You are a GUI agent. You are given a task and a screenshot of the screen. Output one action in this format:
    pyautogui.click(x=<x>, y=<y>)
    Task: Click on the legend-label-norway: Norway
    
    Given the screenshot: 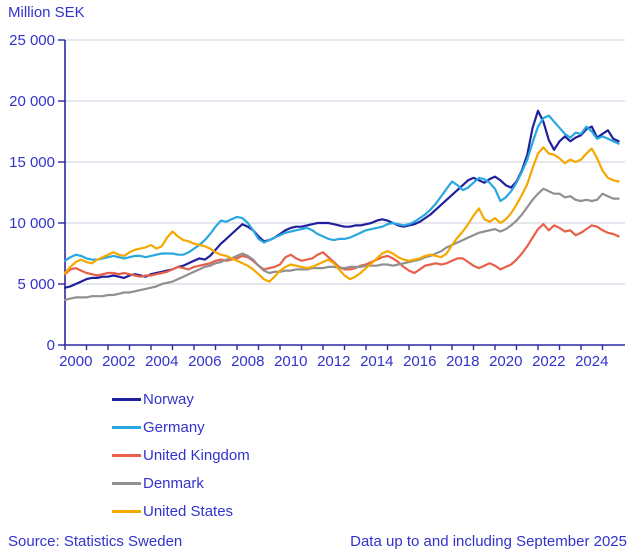 What is the action you would take?
    pyautogui.click(x=168, y=399)
    